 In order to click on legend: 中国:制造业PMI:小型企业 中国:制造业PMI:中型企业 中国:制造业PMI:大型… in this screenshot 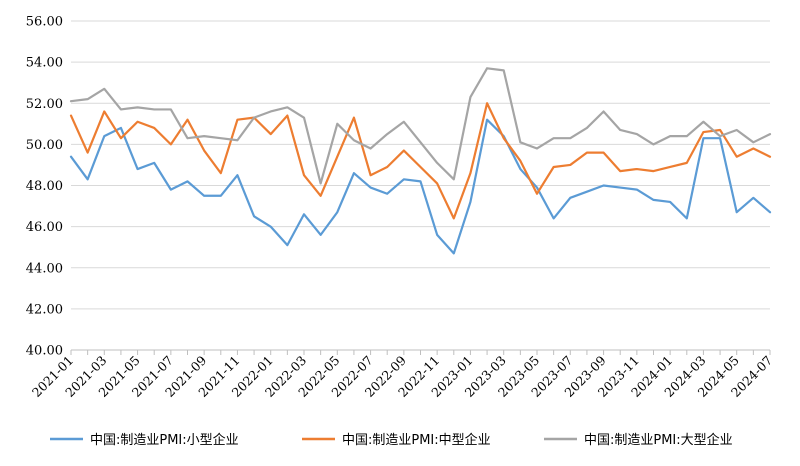, I will do `click(391, 440)`.